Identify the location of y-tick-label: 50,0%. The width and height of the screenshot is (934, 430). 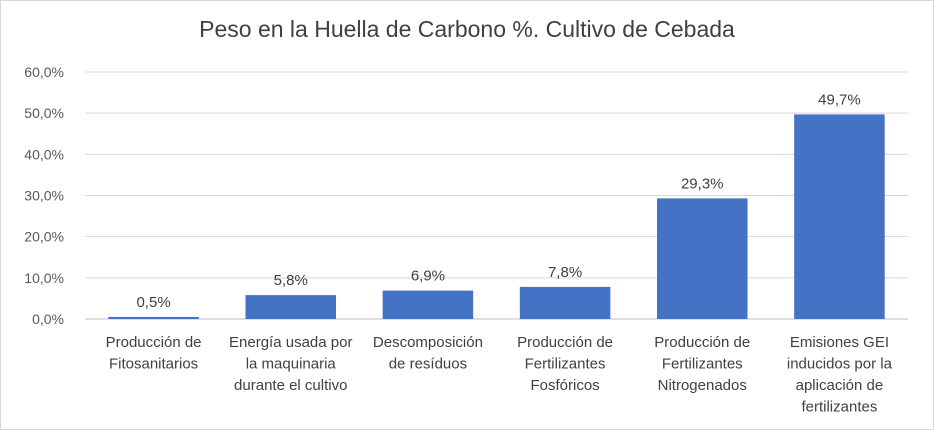
(44, 113).